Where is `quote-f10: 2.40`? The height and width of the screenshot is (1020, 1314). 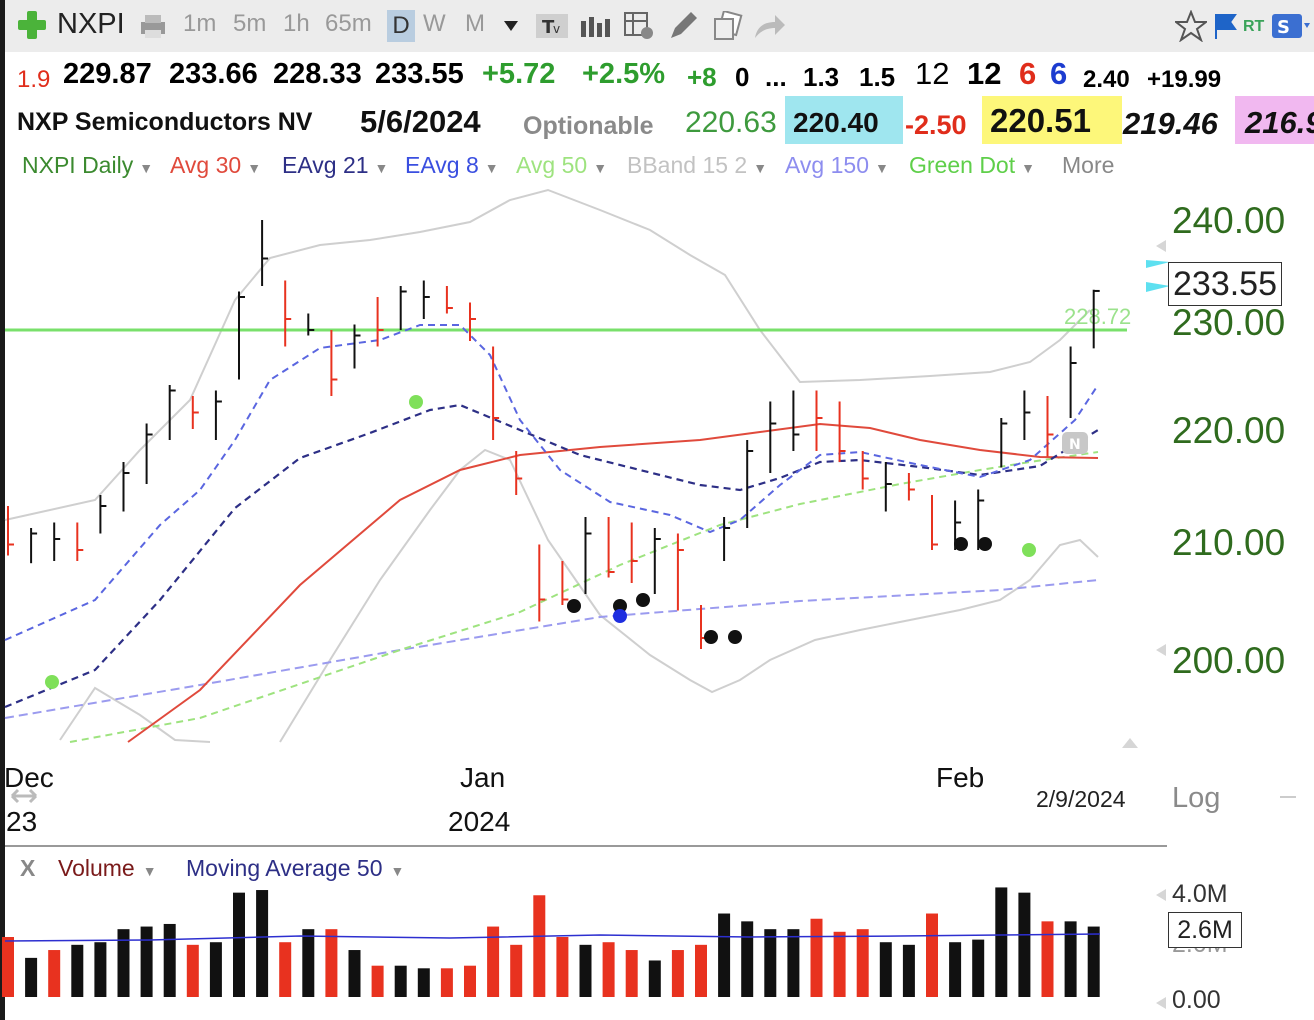 quote-f10: 2.40 is located at coordinates (1106, 79).